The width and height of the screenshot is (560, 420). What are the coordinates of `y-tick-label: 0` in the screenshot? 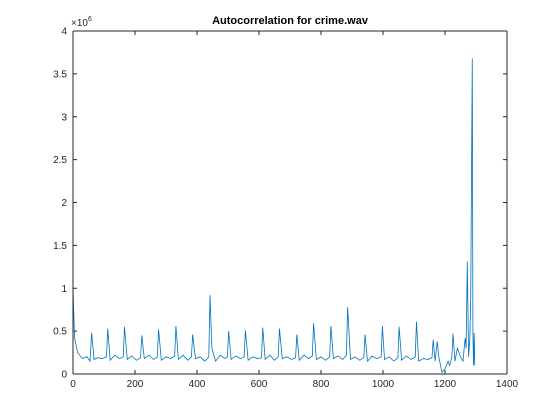 It's located at (64, 375).